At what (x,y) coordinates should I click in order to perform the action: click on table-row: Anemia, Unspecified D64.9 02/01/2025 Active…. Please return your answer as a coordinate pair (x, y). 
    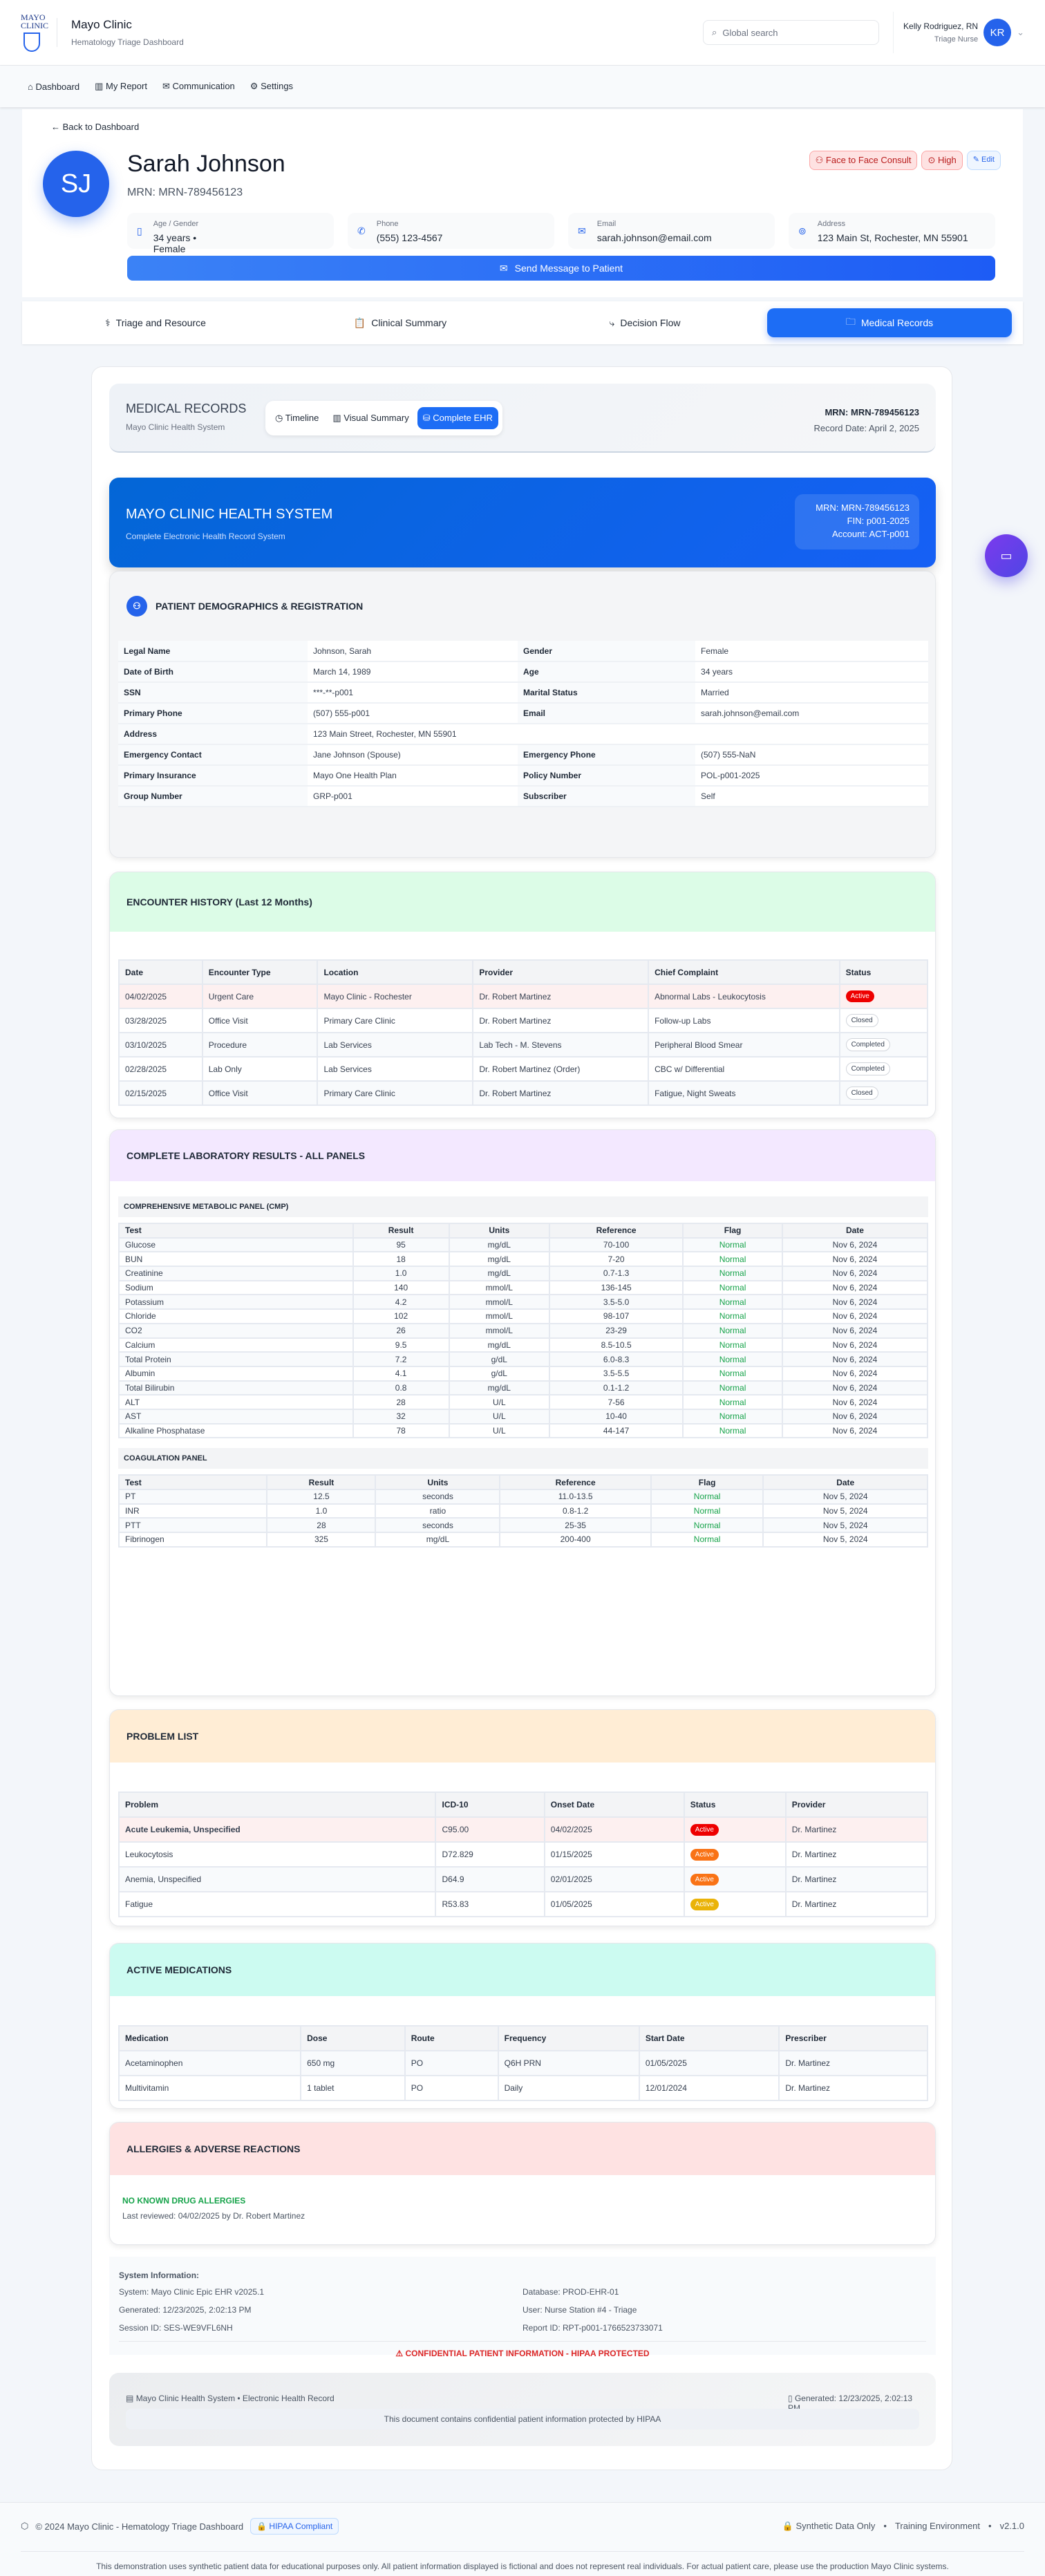
    Looking at the image, I should click on (523, 1879).